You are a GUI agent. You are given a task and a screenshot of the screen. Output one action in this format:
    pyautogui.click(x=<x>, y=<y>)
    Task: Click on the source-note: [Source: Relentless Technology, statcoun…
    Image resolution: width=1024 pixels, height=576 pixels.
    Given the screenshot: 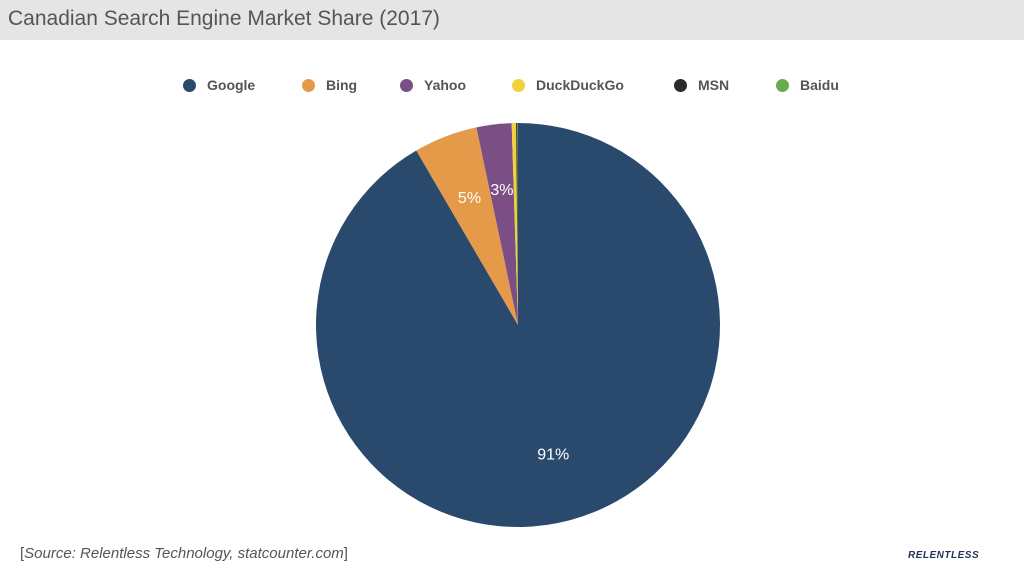 What is the action you would take?
    pyautogui.click(x=184, y=553)
    